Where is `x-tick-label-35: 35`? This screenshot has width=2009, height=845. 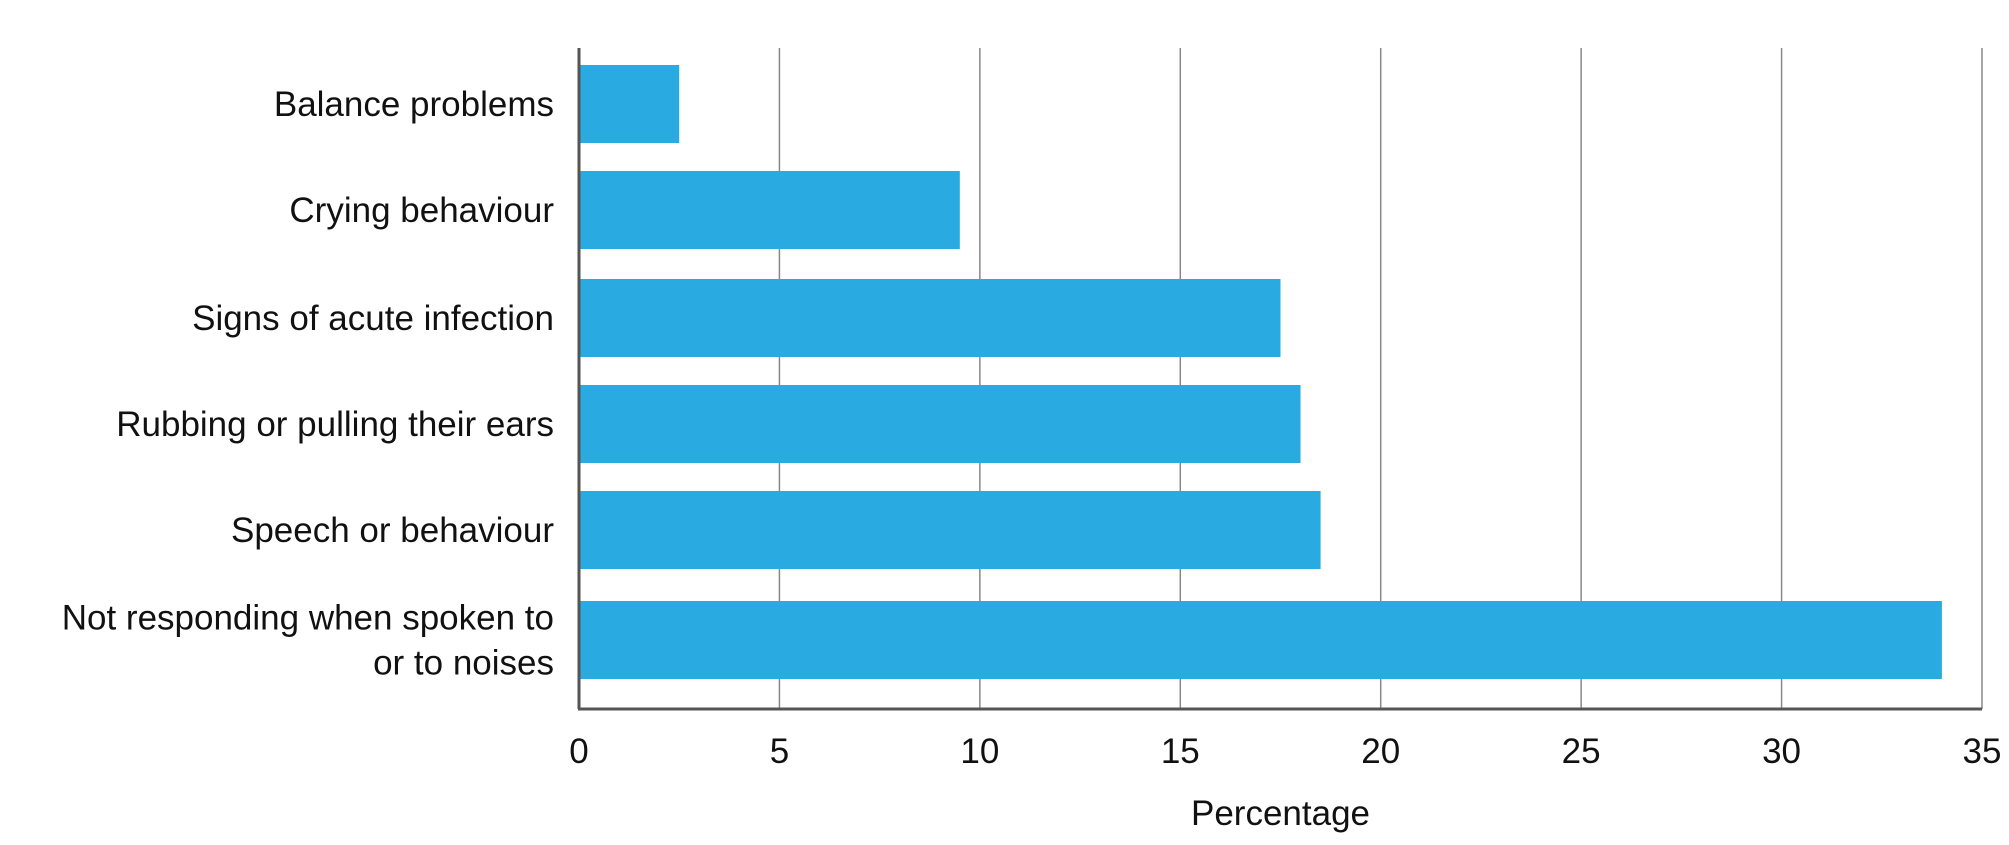 x-tick-label-35: 35 is located at coordinates (1982, 751).